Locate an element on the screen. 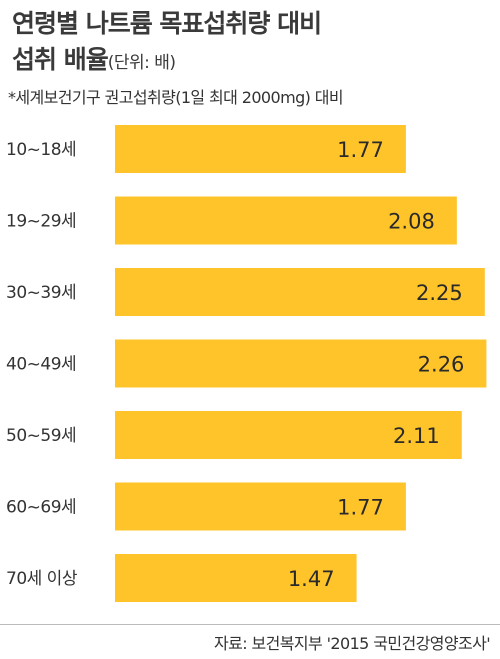 This screenshot has width=500, height=659. category-label-2: 30~39세 is located at coordinates (41, 293).